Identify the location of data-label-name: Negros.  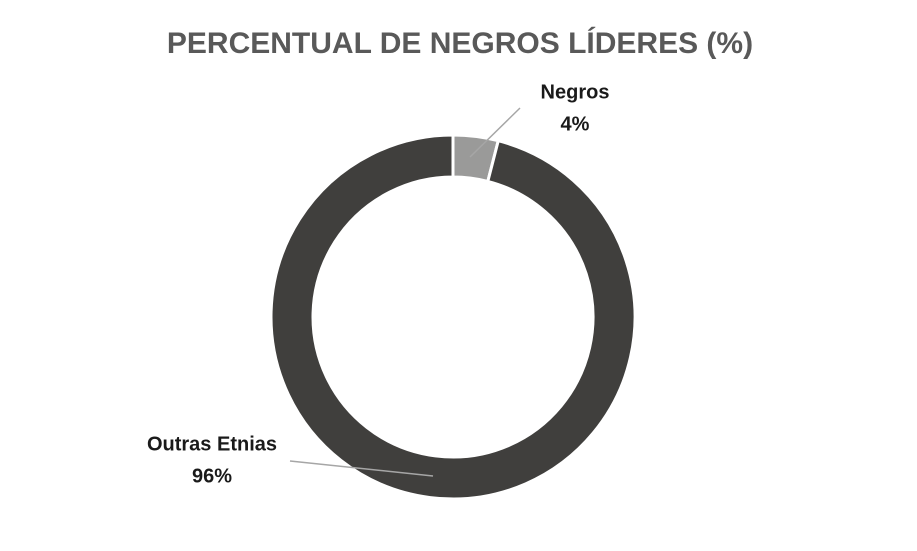
(575, 92).